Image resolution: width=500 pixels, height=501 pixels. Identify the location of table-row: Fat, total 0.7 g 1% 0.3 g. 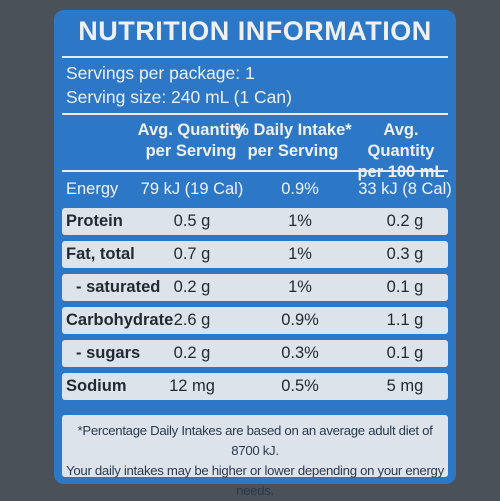
(255, 254).